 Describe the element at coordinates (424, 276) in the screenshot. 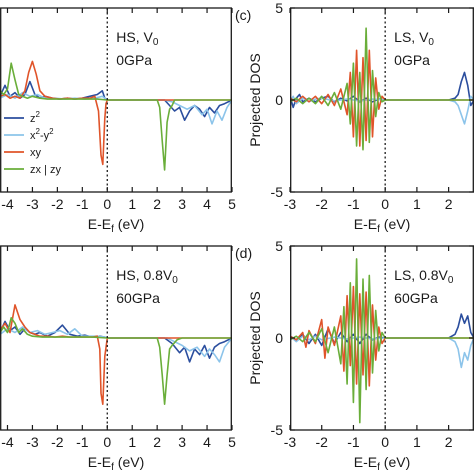

I see `panel-title: LS, 0.8V0` at that location.